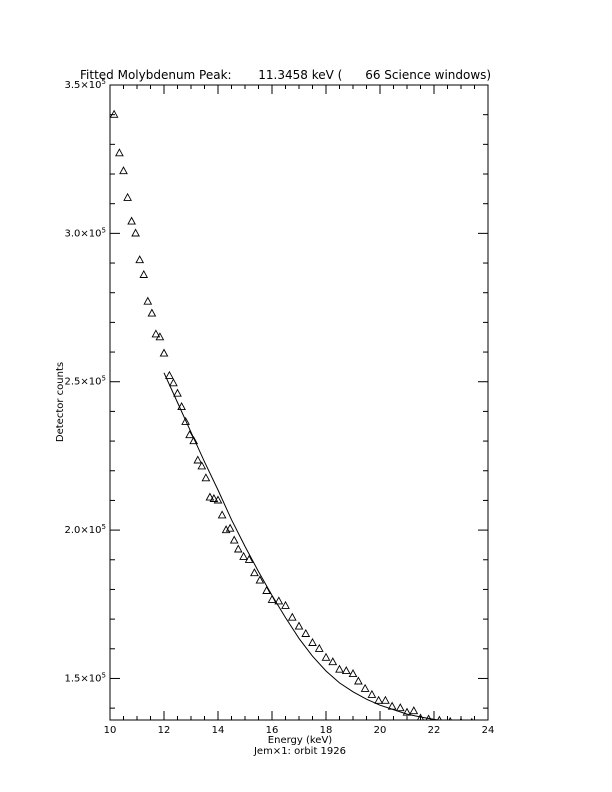  What do you see at coordinates (299, 751) in the screenshot?
I see `footer-label: Jem×1: orbit 1926` at bounding box center [299, 751].